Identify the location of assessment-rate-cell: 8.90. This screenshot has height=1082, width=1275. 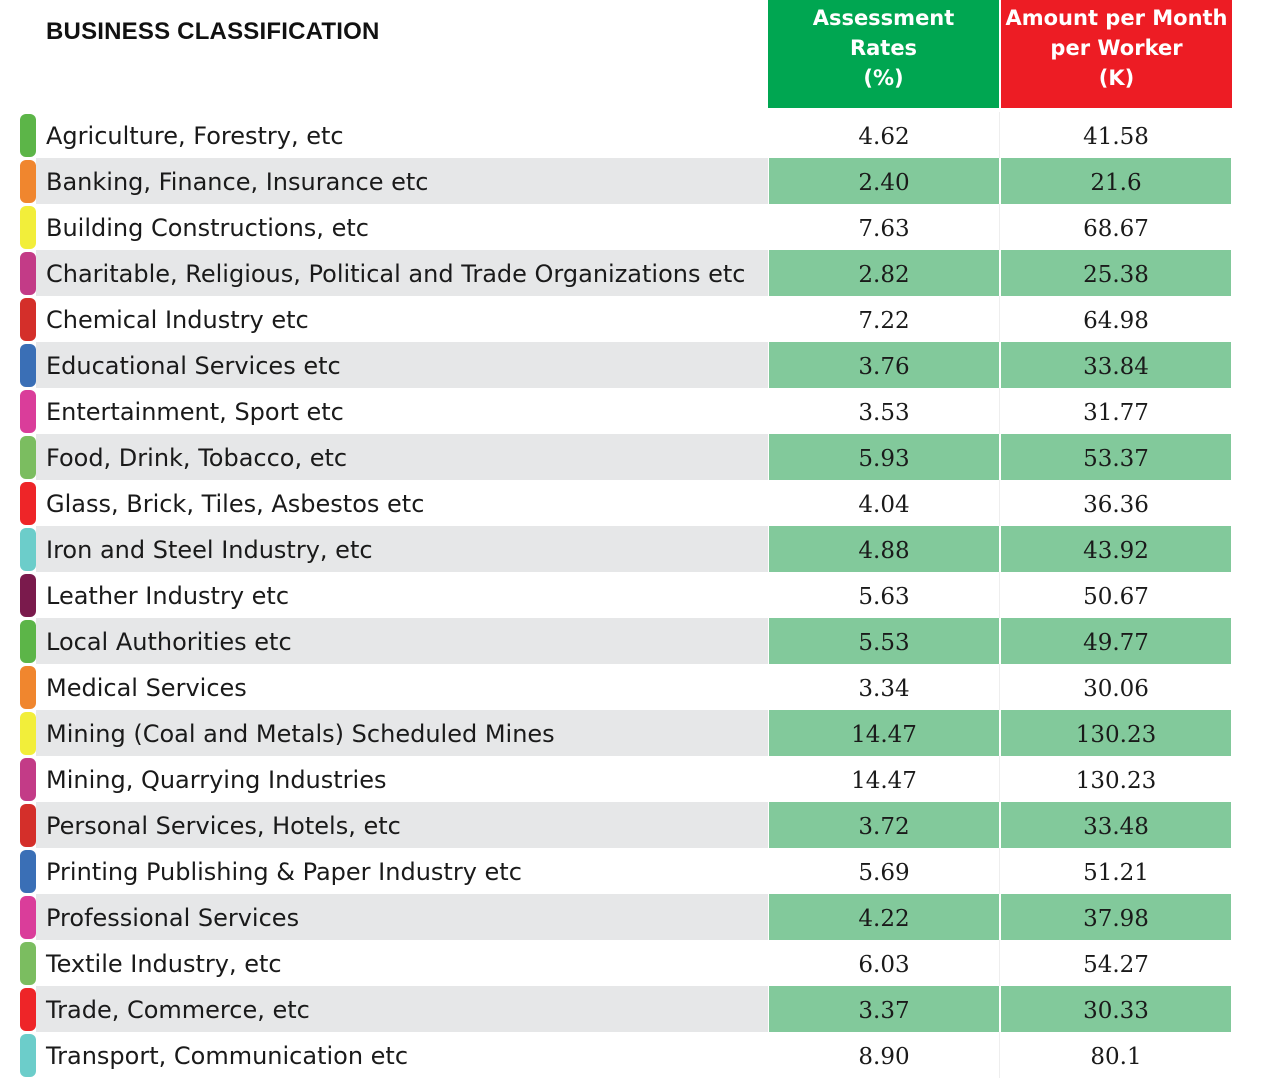
(884, 1055).